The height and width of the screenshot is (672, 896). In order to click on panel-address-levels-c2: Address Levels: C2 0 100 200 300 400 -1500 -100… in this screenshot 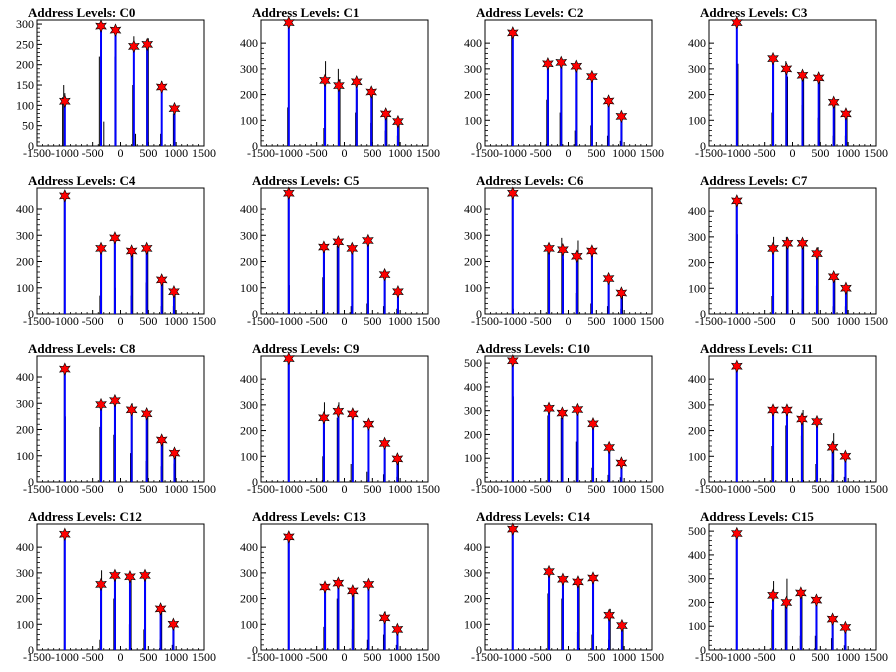, I will do `click(564, 82)`.